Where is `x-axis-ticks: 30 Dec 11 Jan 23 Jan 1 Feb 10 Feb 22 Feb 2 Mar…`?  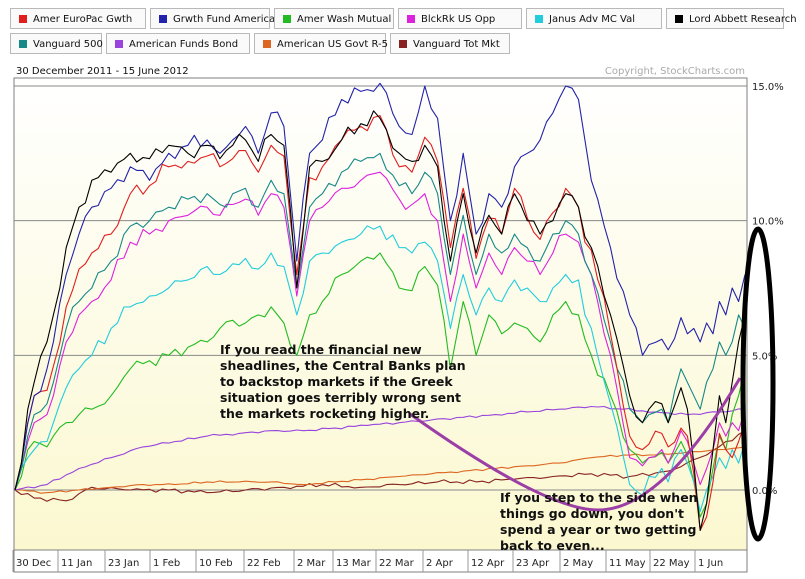
x-axis-ticks: 30 Dec 11 Jan 23 Jan 1 Feb 10 Feb 22 Feb 2 Mar… is located at coordinates (367, 561).